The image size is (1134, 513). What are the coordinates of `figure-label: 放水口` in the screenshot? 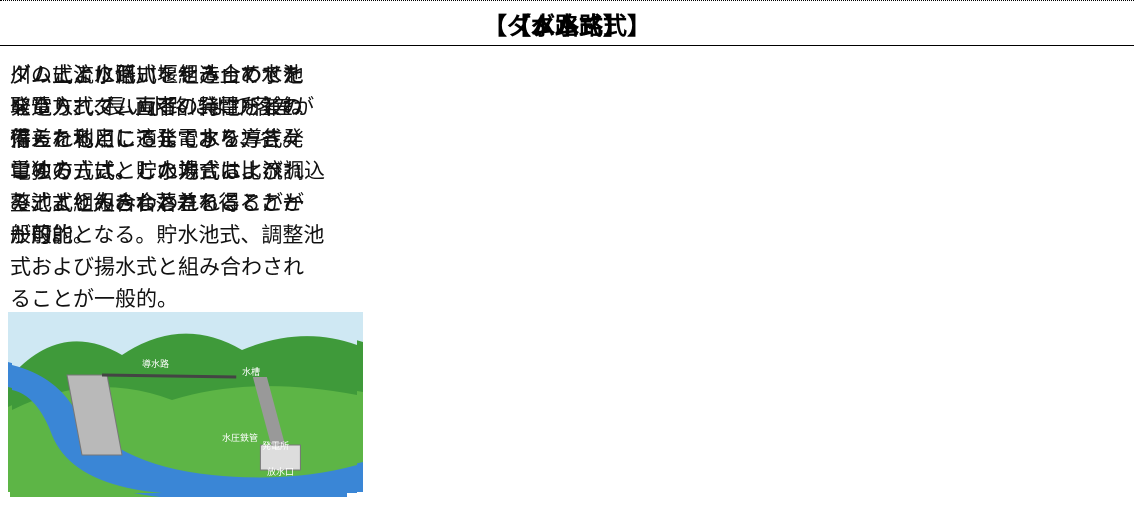 It's located at (280, 472).